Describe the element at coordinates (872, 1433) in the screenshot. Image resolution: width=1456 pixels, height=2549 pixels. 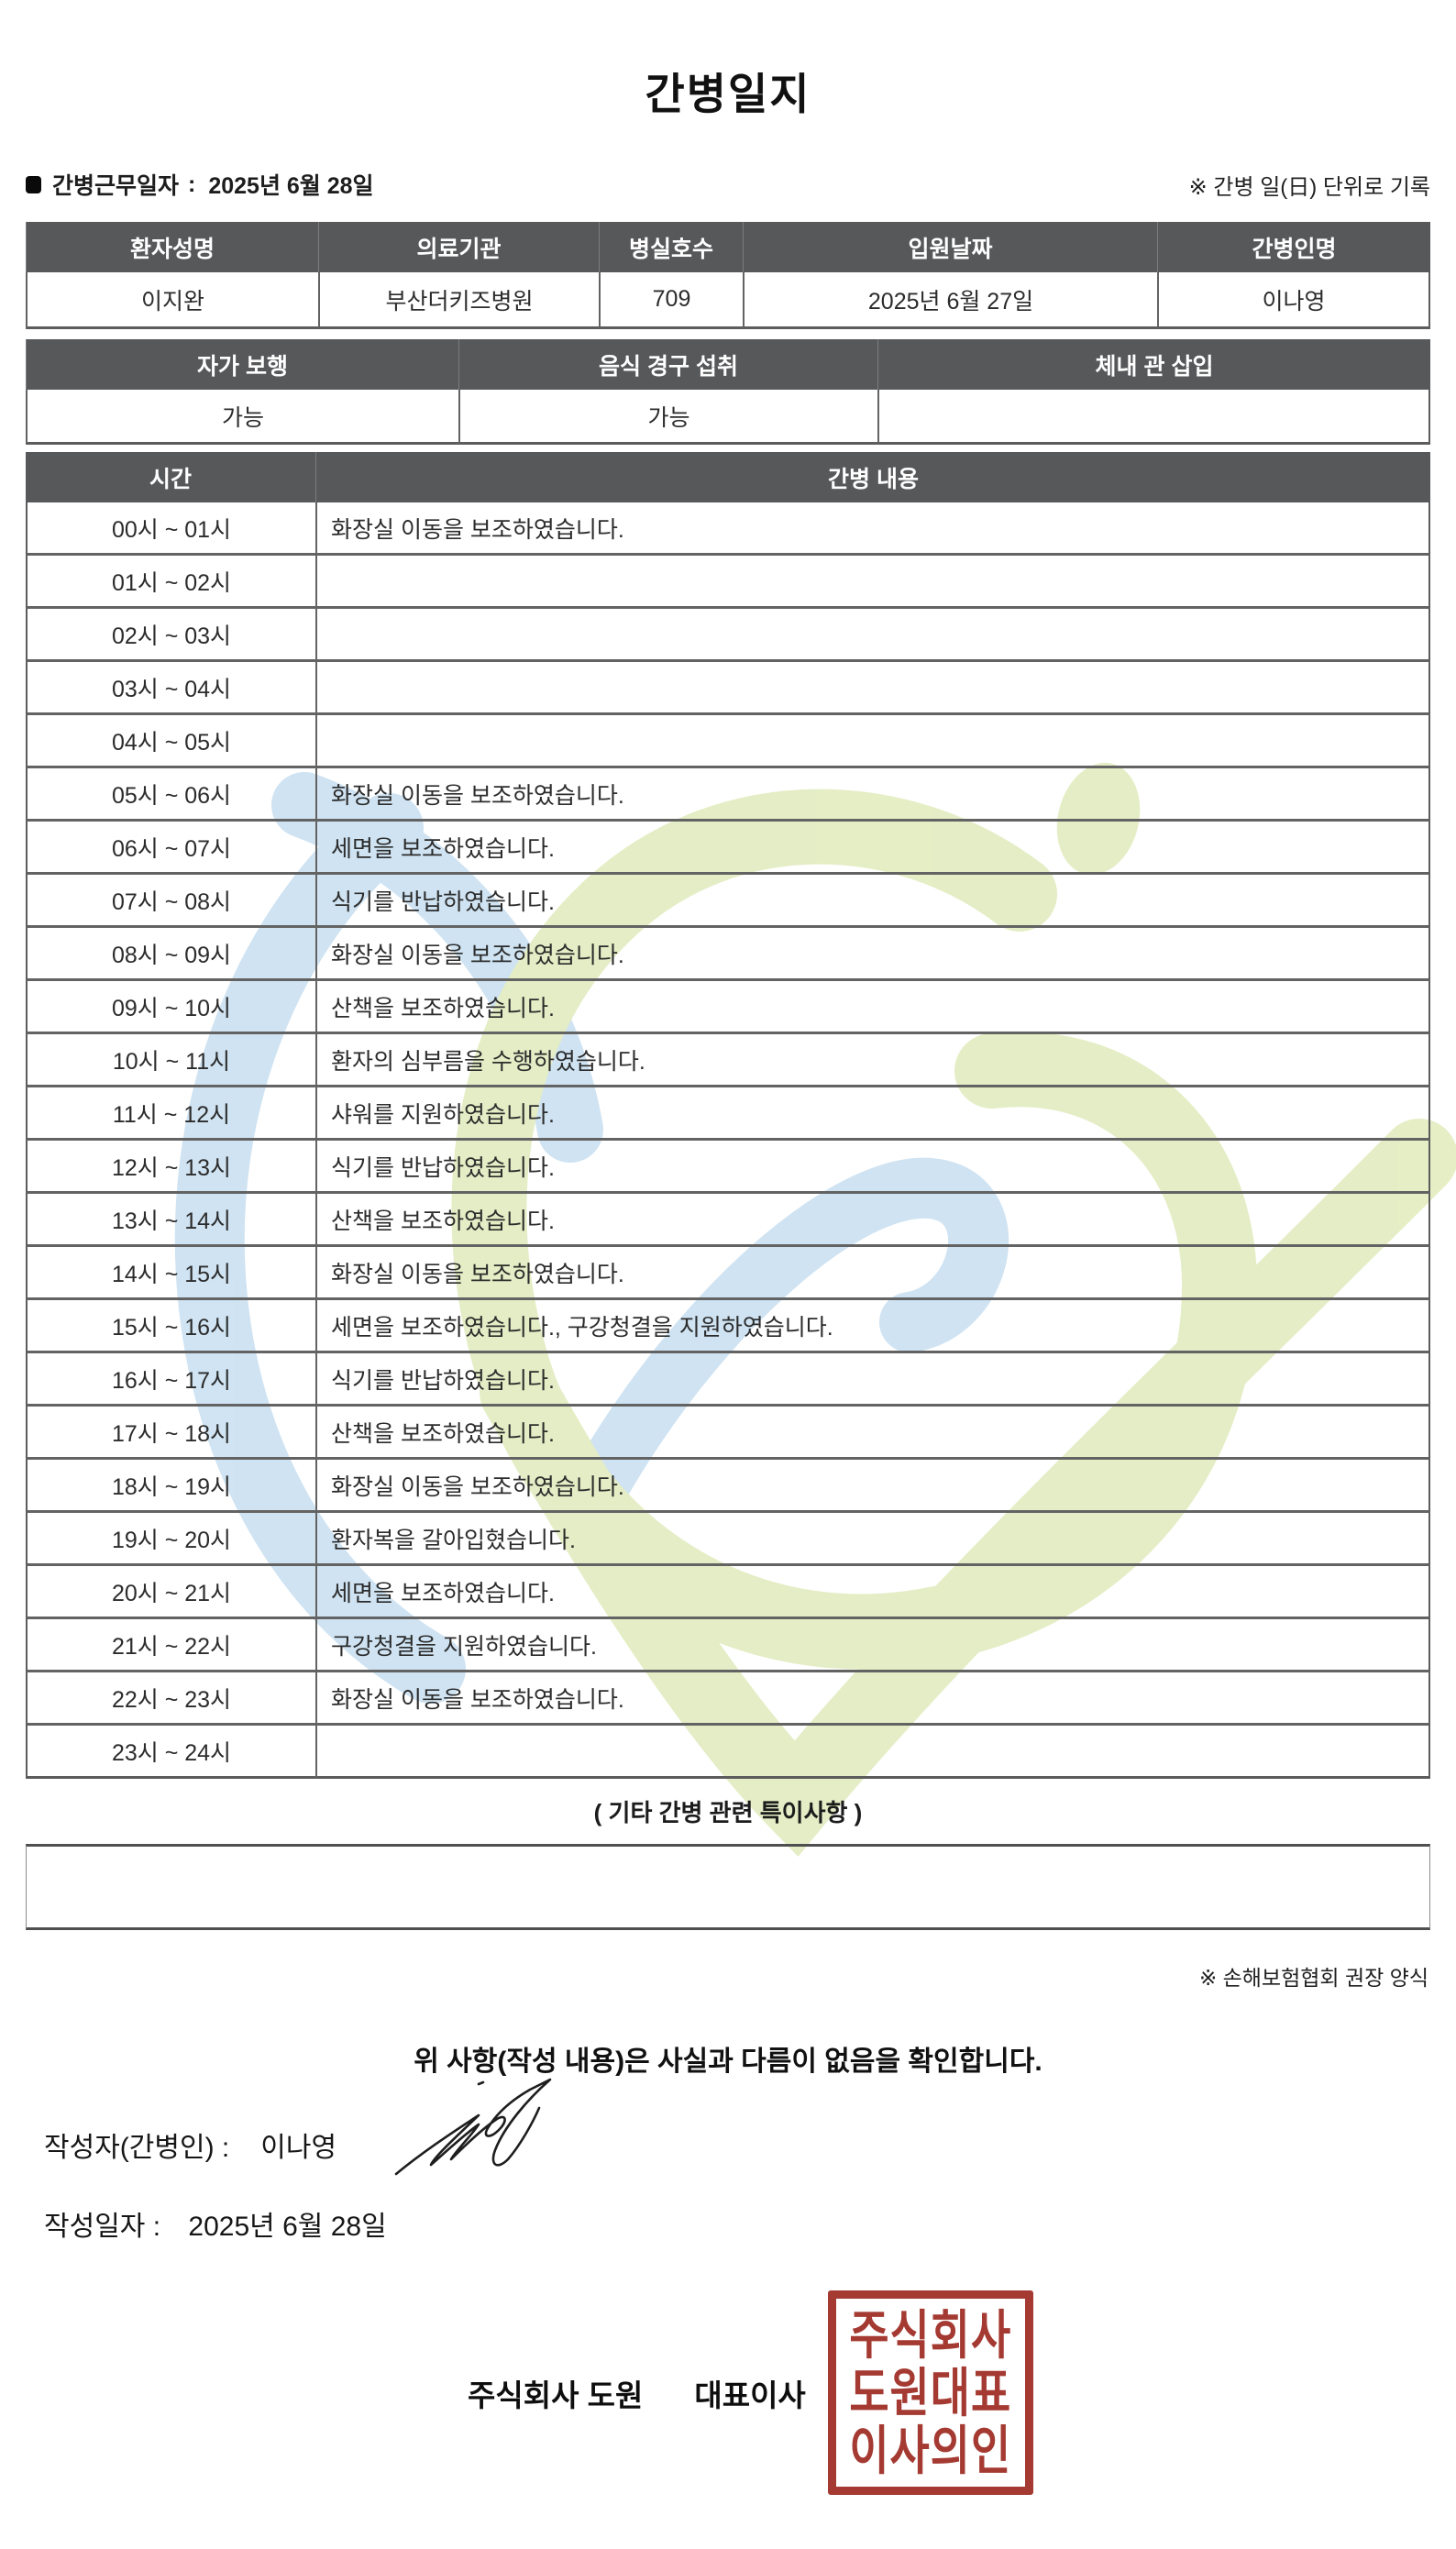
I see `care-log-content-cell: 산책을 보조하였습니다.` at that location.